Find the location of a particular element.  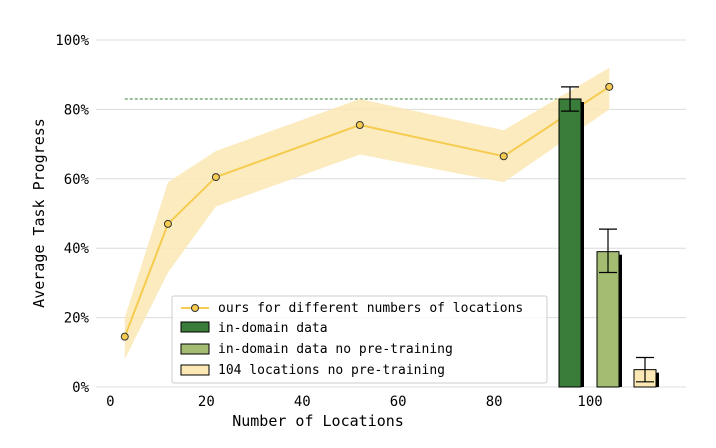

legend-label-104-no-pretrain: 104 locations no pre-training is located at coordinates (331, 370).